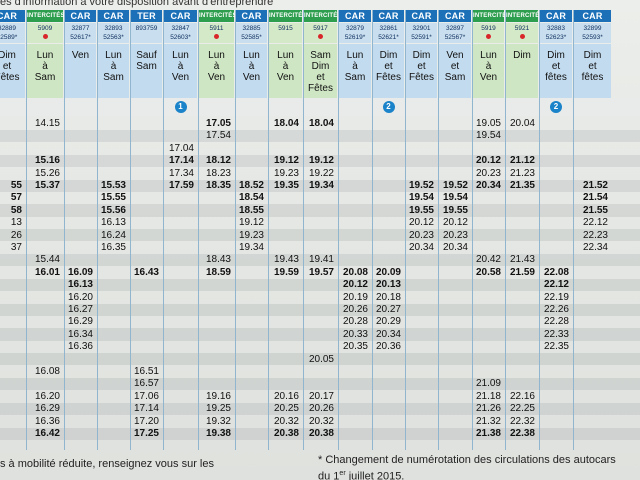  What do you see at coordinates (113, 235) in the screenshot?
I see `departure-time: 16.24` at bounding box center [113, 235].